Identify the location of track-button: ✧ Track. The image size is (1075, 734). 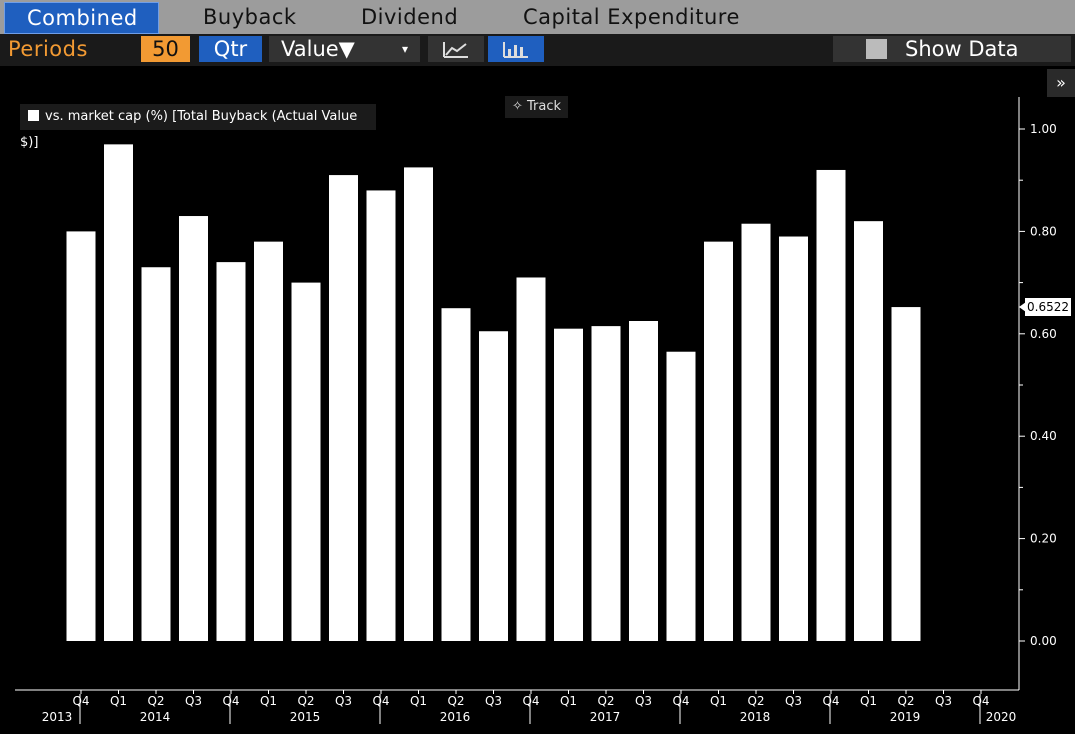
(536, 107).